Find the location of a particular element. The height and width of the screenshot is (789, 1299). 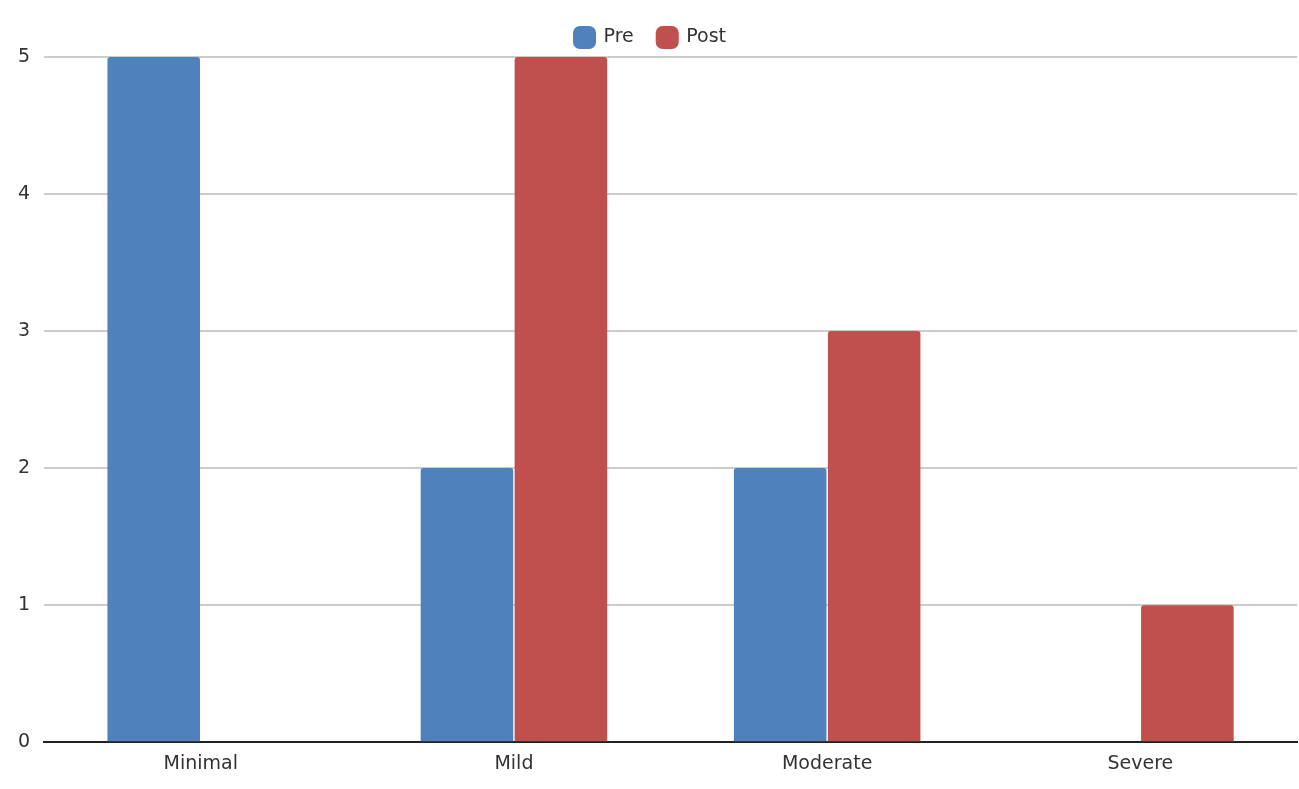

y-tick-label: 2 is located at coordinates (24, 466).